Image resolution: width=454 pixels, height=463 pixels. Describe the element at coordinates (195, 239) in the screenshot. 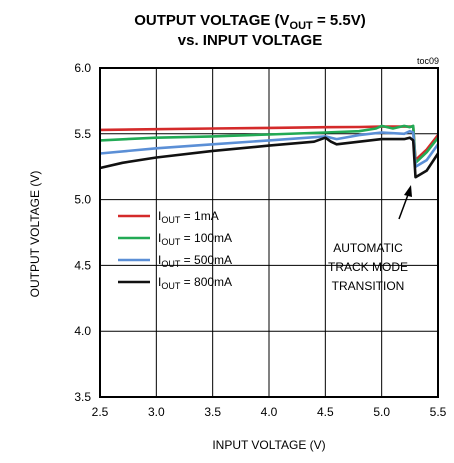

I see `legend-label-2: IOUT = 100mA` at that location.